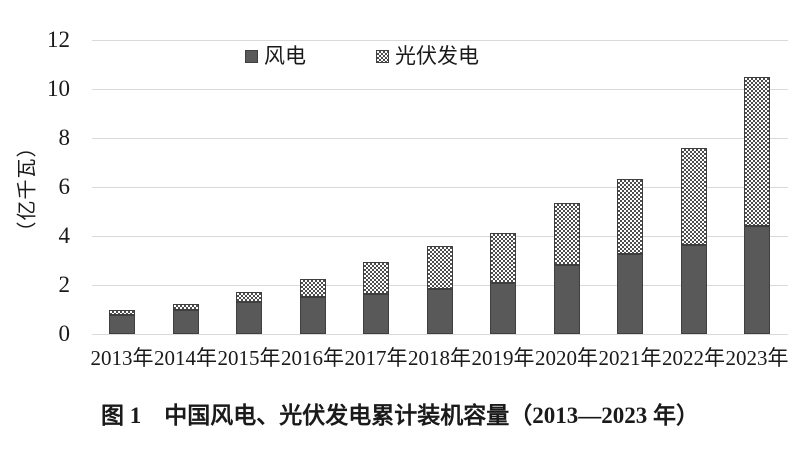 The width and height of the screenshot is (800, 457). I want to click on bar-solar-2015年, so click(249, 297).